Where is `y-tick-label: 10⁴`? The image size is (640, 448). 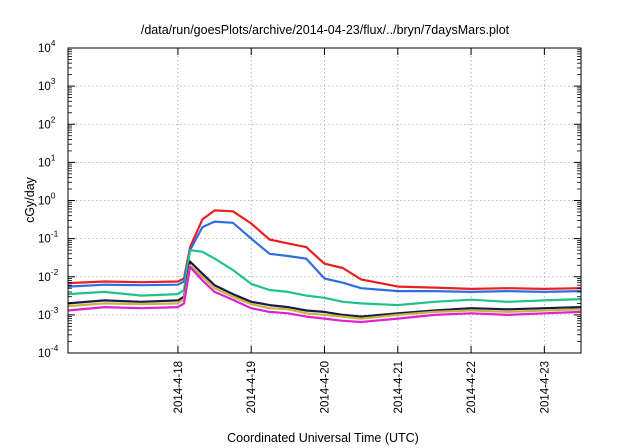
y-tick-label: 10⁴ is located at coordinates (47, 46).